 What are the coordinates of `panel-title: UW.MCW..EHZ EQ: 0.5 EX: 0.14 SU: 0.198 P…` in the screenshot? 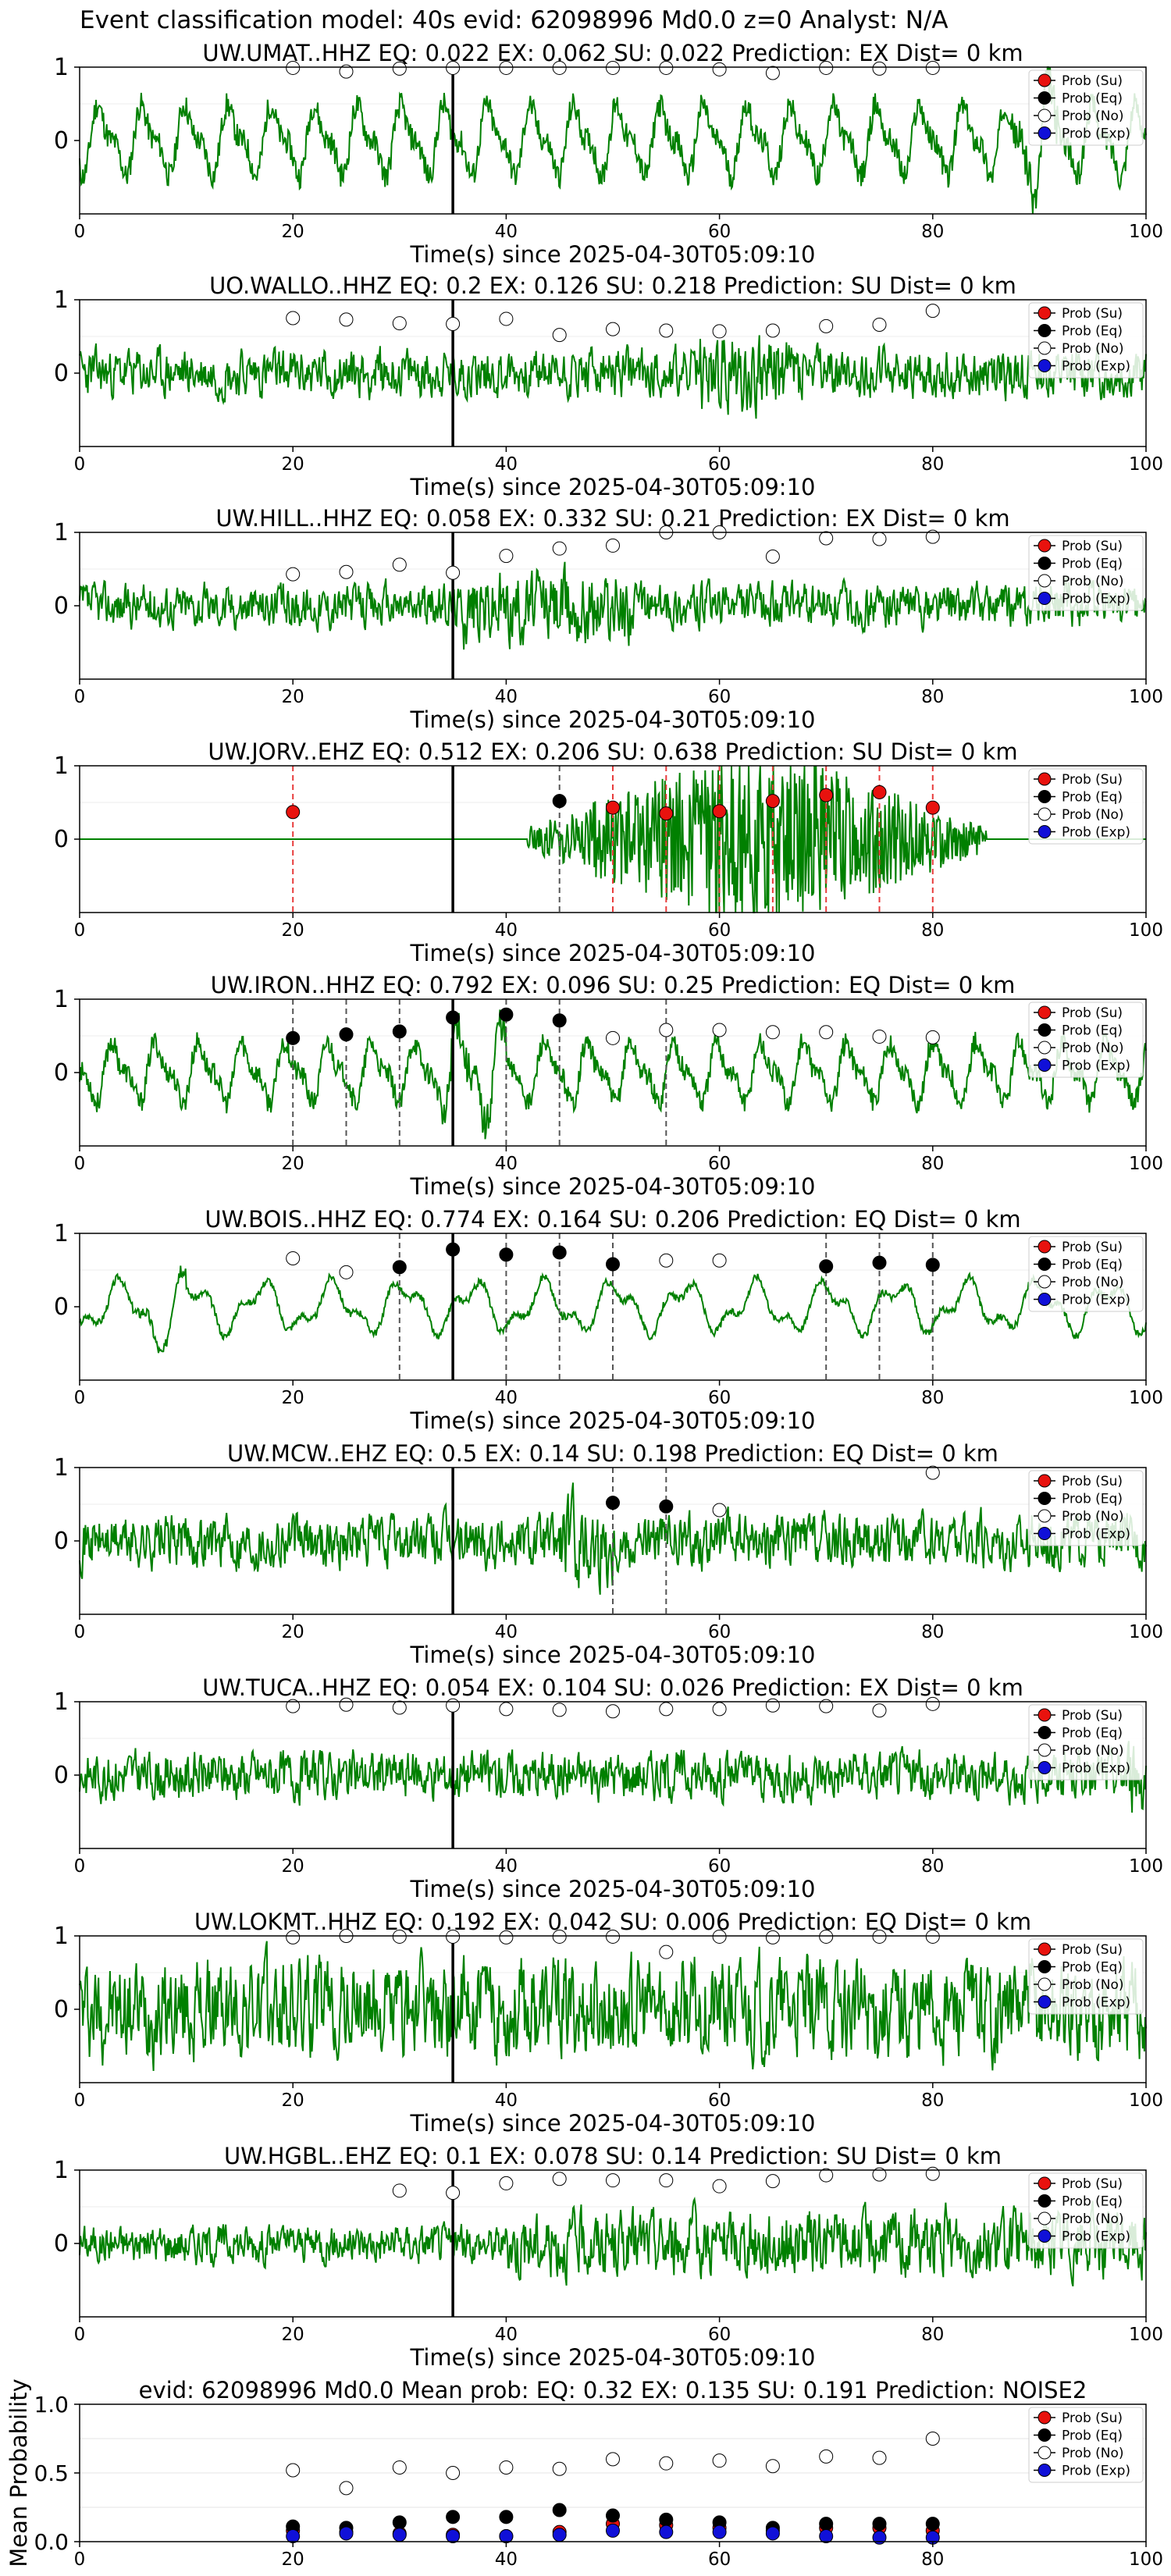 It's located at (612, 1453).